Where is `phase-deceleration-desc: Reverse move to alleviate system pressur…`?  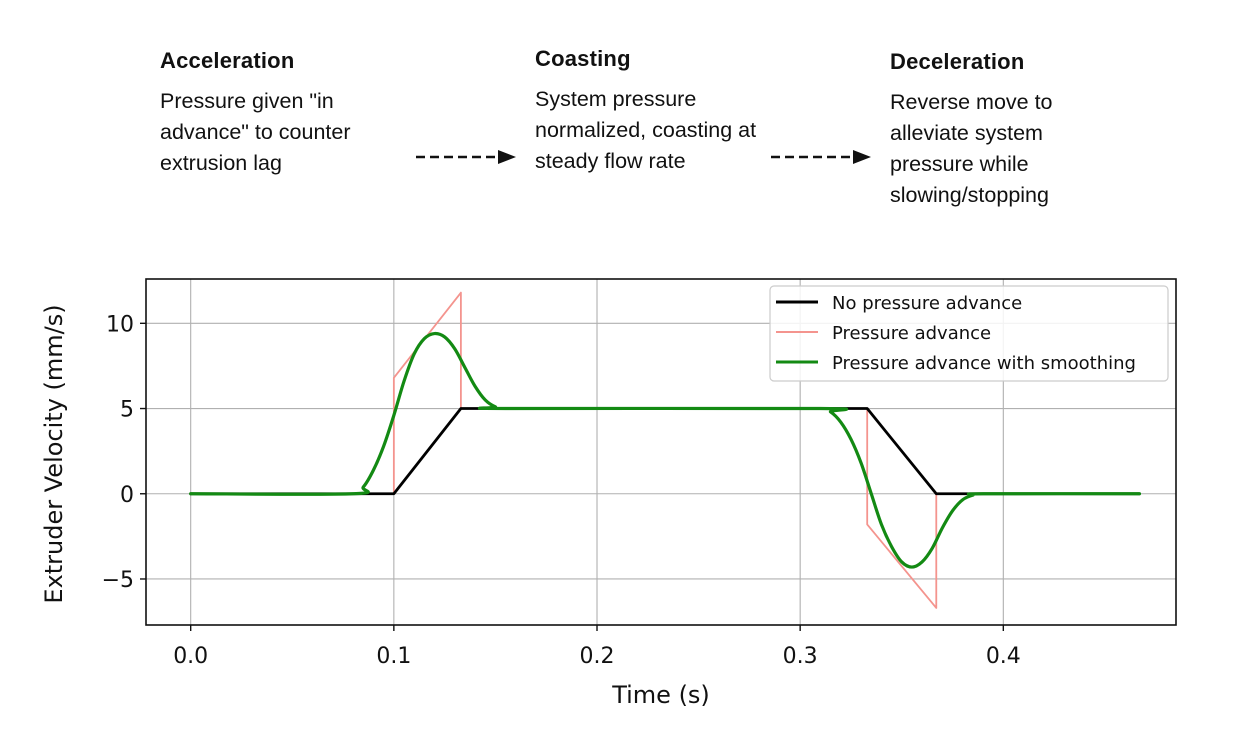 phase-deceleration-desc: Reverse move to alleviate system pressur… is located at coordinates (971, 148).